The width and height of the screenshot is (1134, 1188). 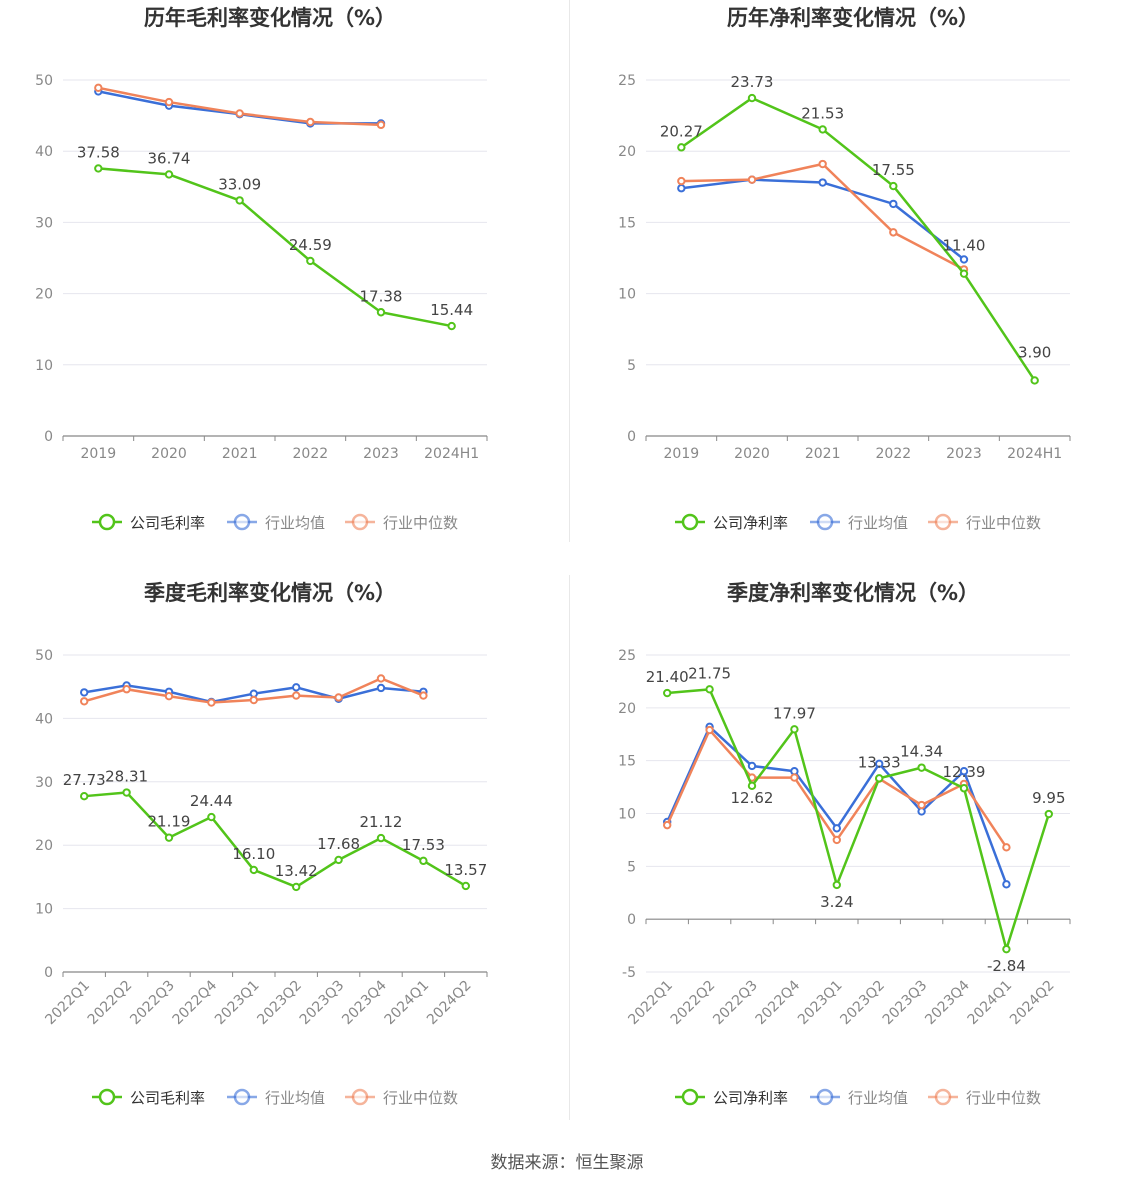 I want to click on x-tick-label: 2022Q3, so click(x=735, y=1003).